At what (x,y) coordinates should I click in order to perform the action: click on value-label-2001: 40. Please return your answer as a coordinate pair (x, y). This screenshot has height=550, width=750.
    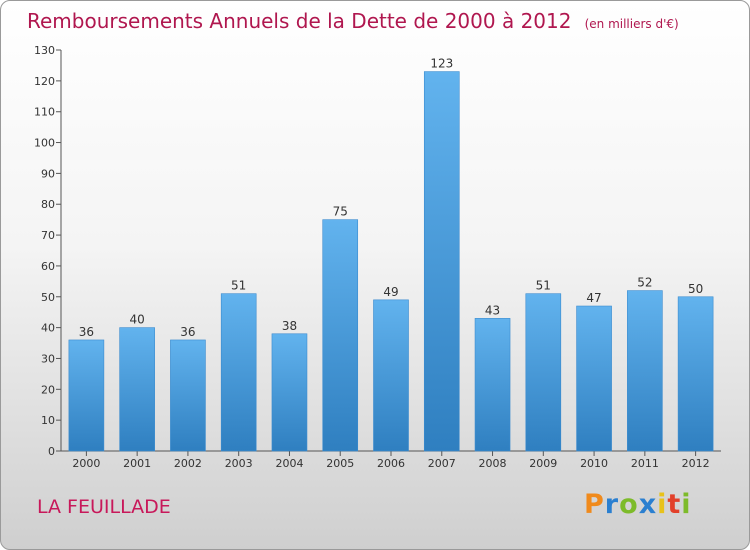
    Looking at the image, I should click on (137, 320).